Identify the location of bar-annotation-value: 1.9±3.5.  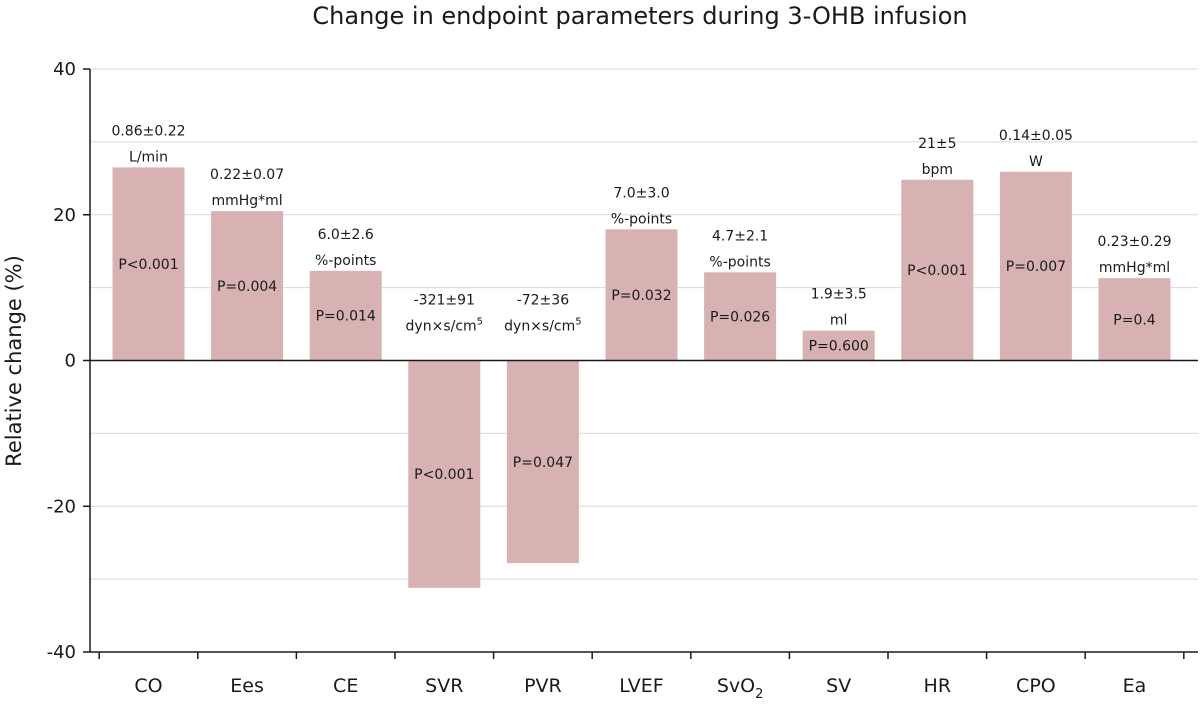
(839, 295).